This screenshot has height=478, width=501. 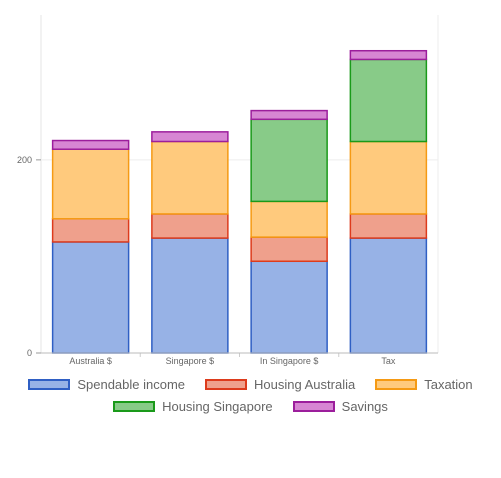 I want to click on legend-label: Housing Australia, so click(x=305, y=384).